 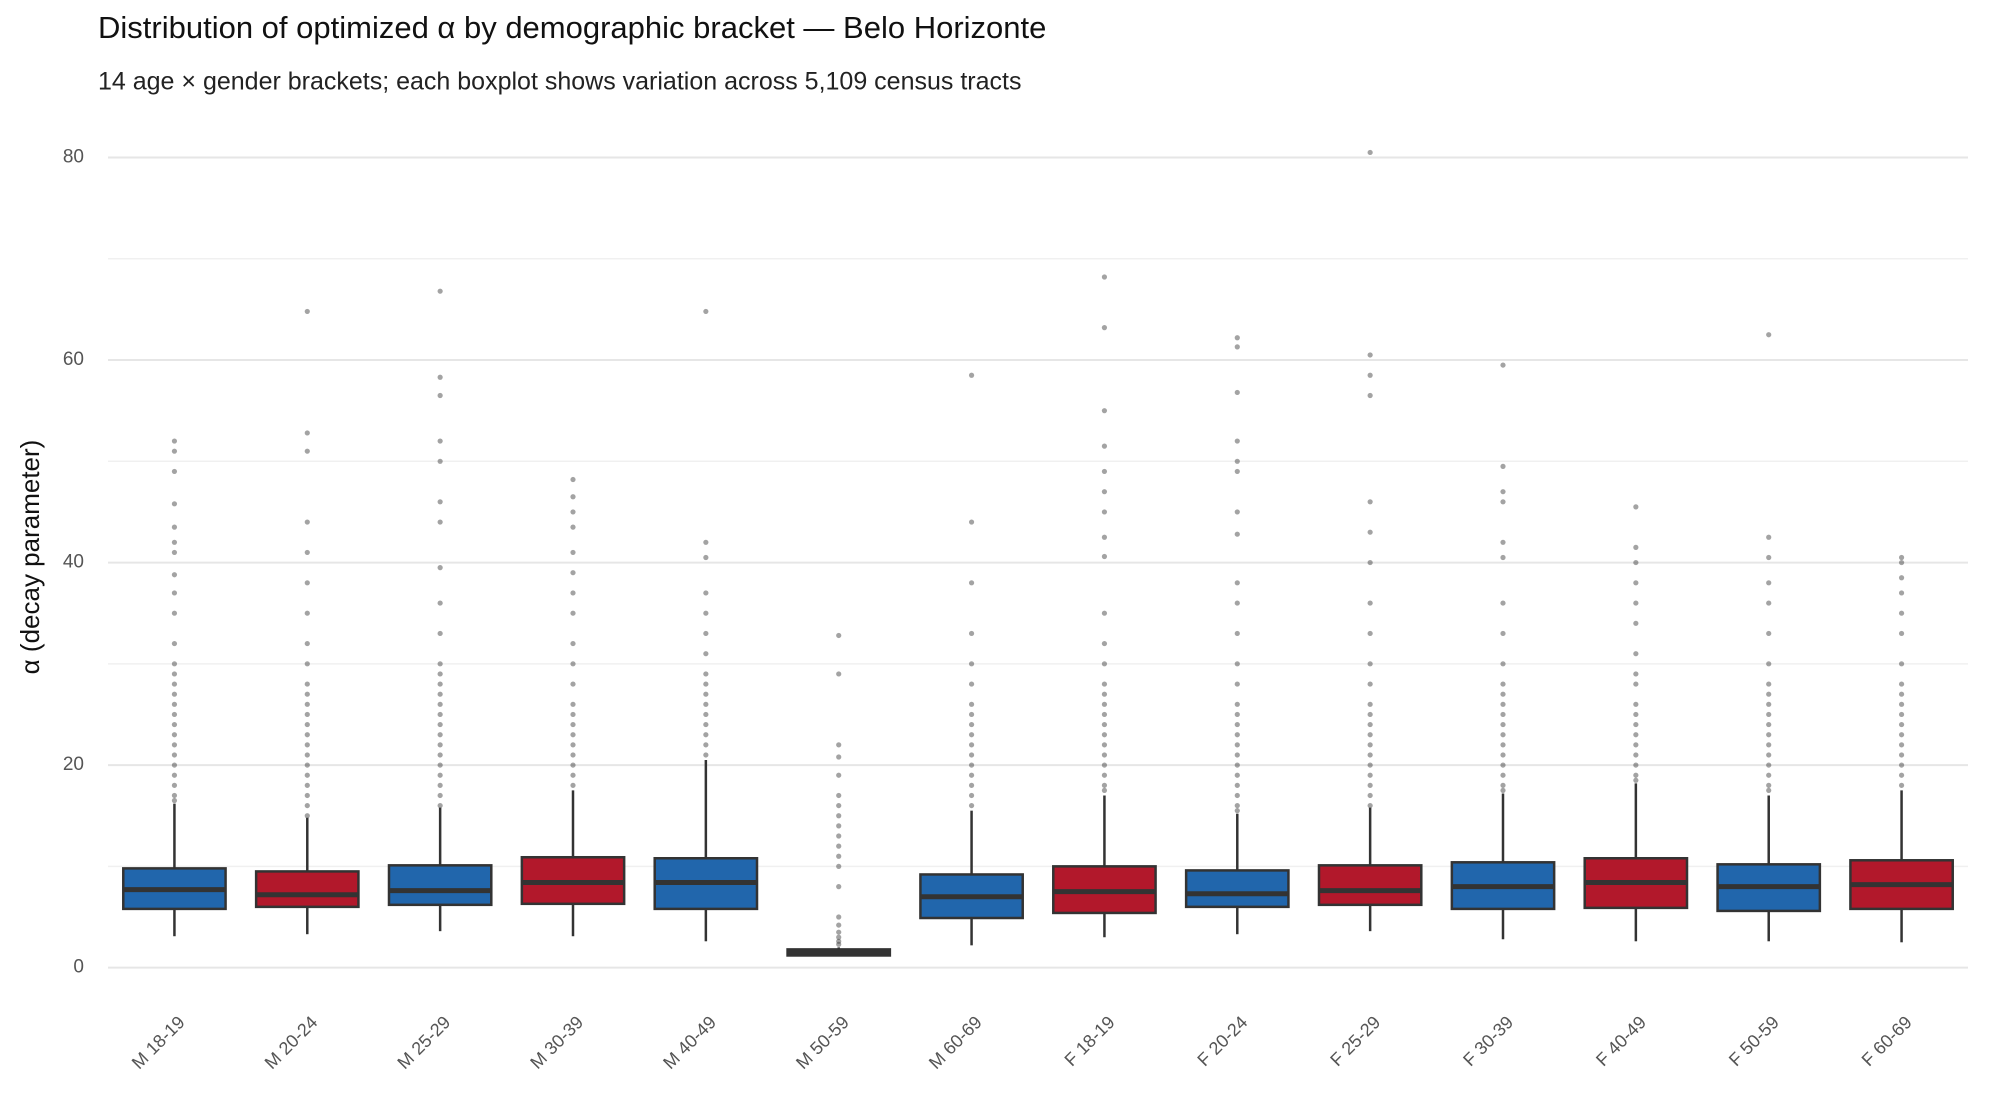 What do you see at coordinates (822, 1042) in the screenshot?
I see `x-tick-label: M 50-59` at bounding box center [822, 1042].